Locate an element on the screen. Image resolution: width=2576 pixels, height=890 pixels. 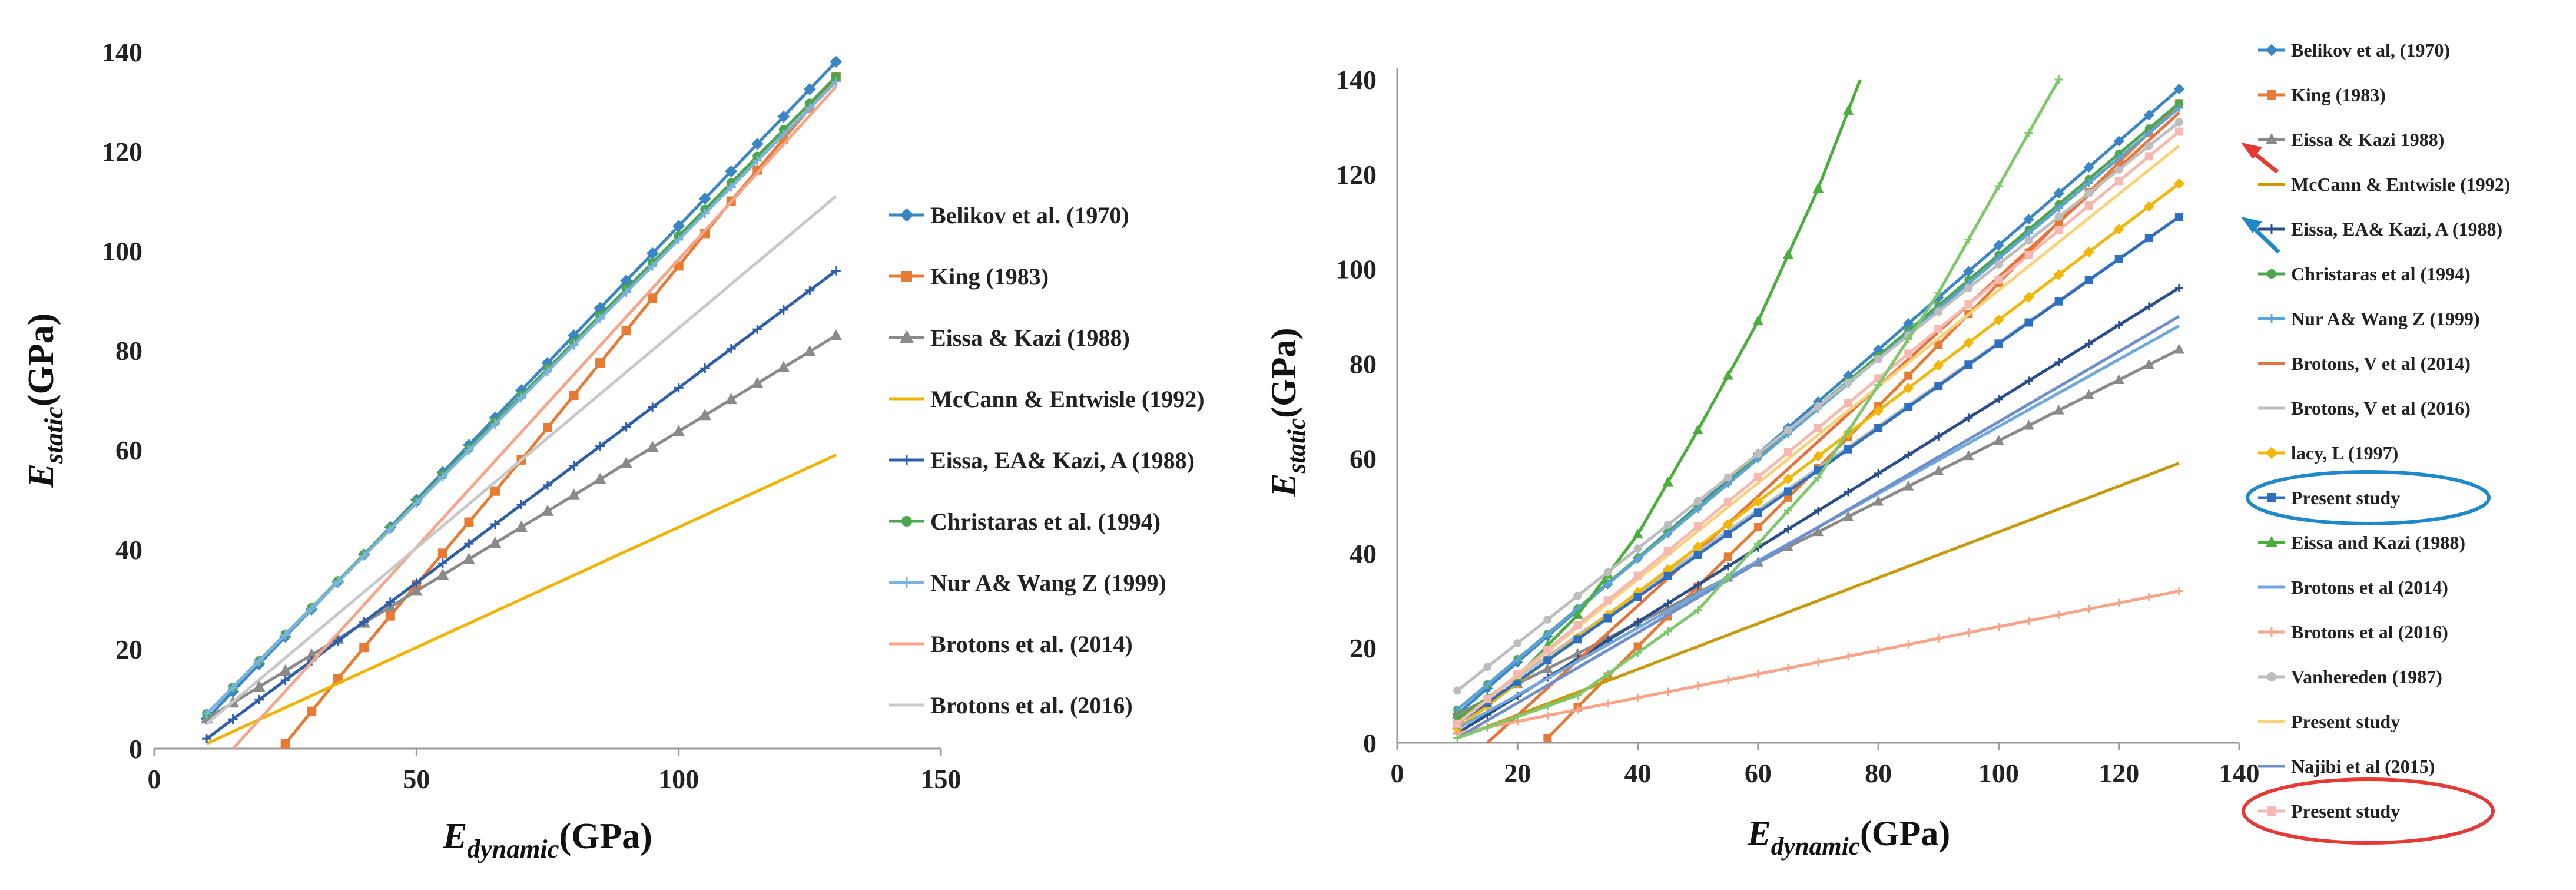
legend-label: Christaras et al (1994) is located at coordinates (2381, 273).